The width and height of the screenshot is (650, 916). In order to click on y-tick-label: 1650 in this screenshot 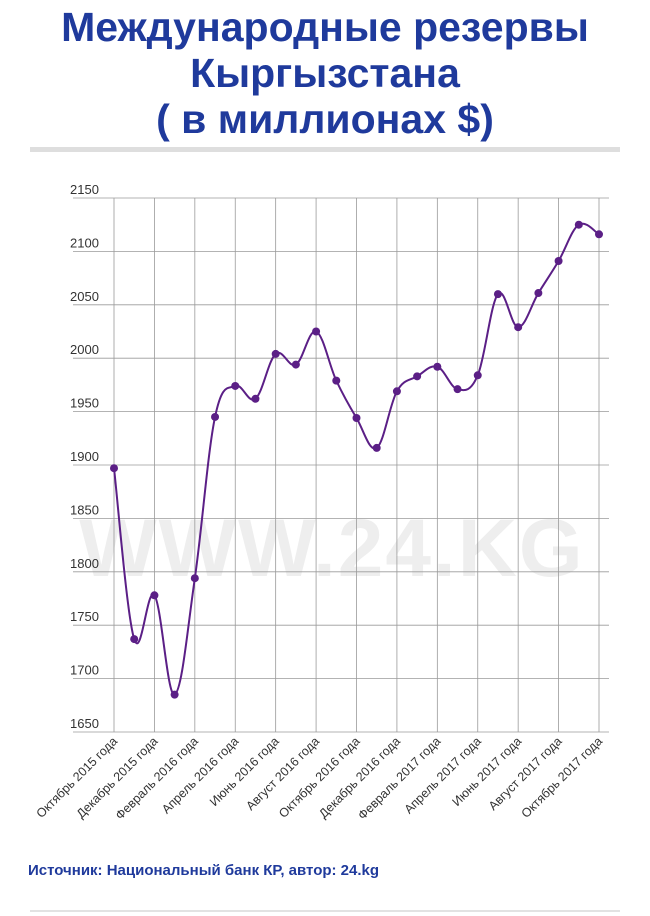, I will do `click(84, 723)`.